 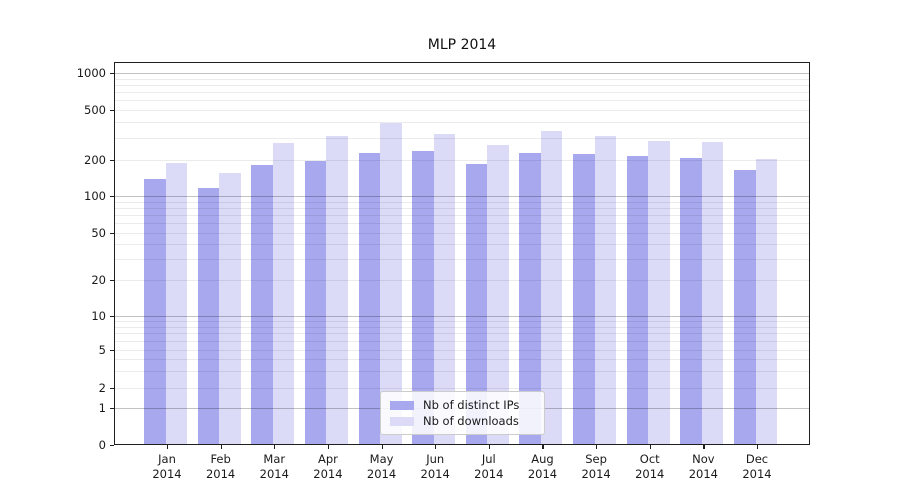 I want to click on legend: Nb of distinct IPs Nb of downloads, so click(x=462, y=413).